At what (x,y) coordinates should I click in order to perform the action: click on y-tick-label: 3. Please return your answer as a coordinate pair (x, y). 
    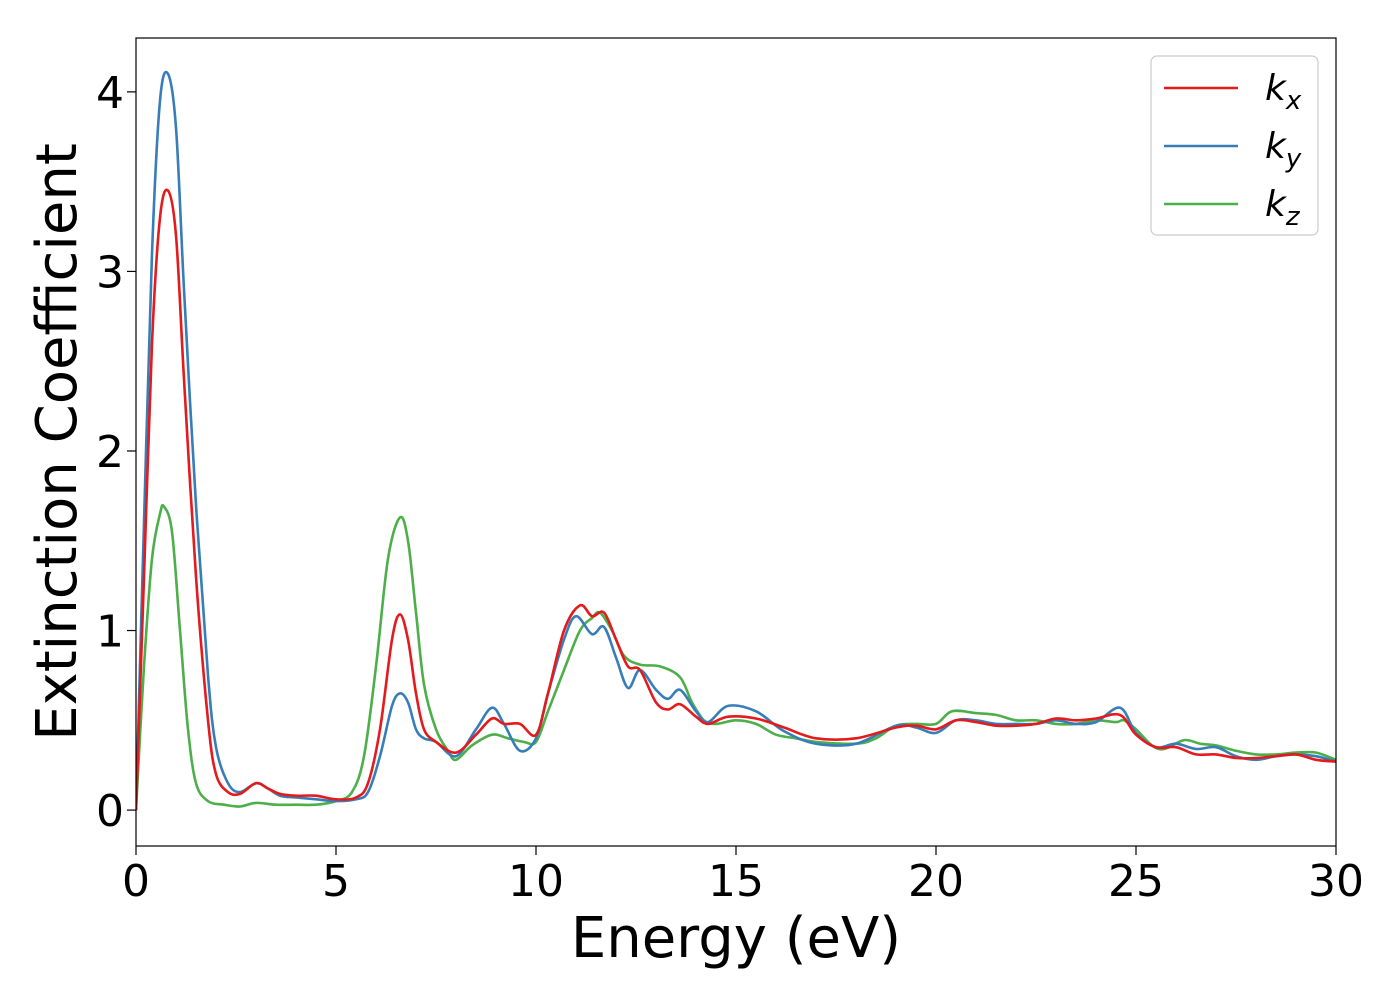
    Looking at the image, I should click on (110, 272).